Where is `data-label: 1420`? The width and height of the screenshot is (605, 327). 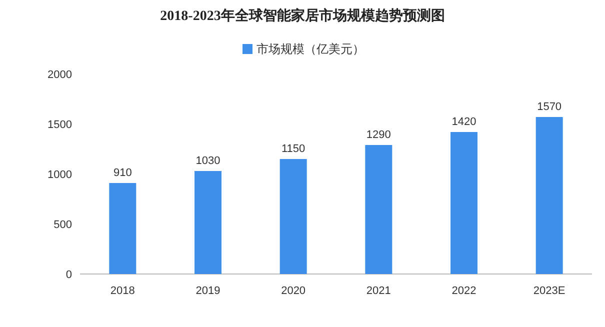 data-label: 1420 is located at coordinates (464, 122).